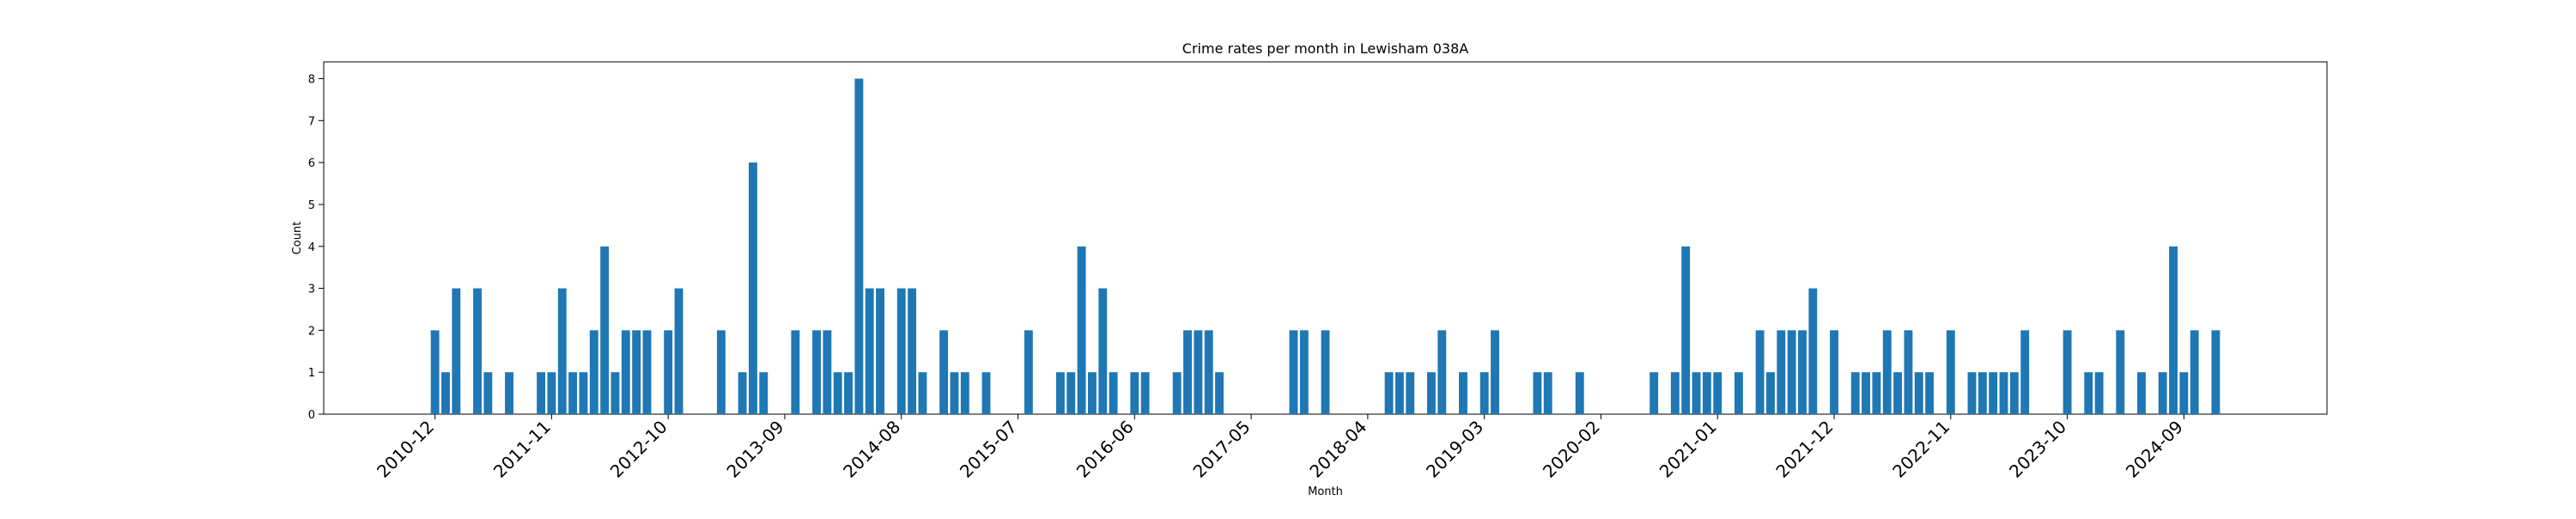  I want to click on y-tick-label: 8, so click(312, 80).